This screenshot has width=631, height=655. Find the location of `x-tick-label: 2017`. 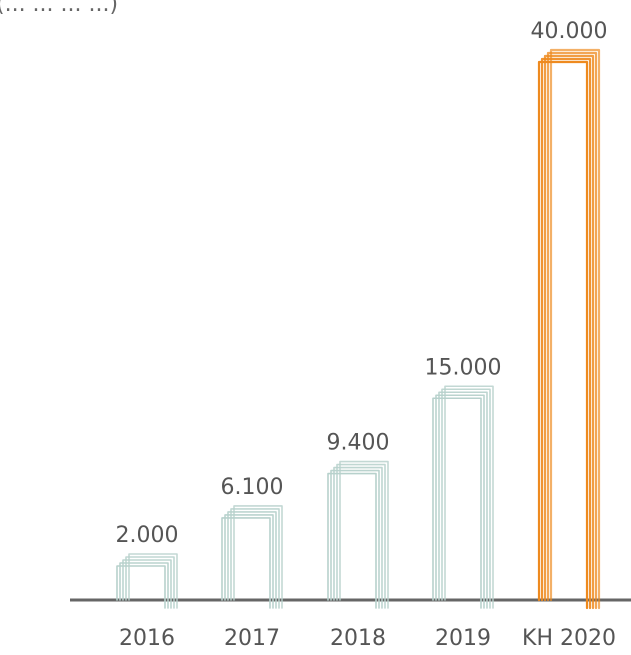

x-tick-label: 2017 is located at coordinates (252, 638).